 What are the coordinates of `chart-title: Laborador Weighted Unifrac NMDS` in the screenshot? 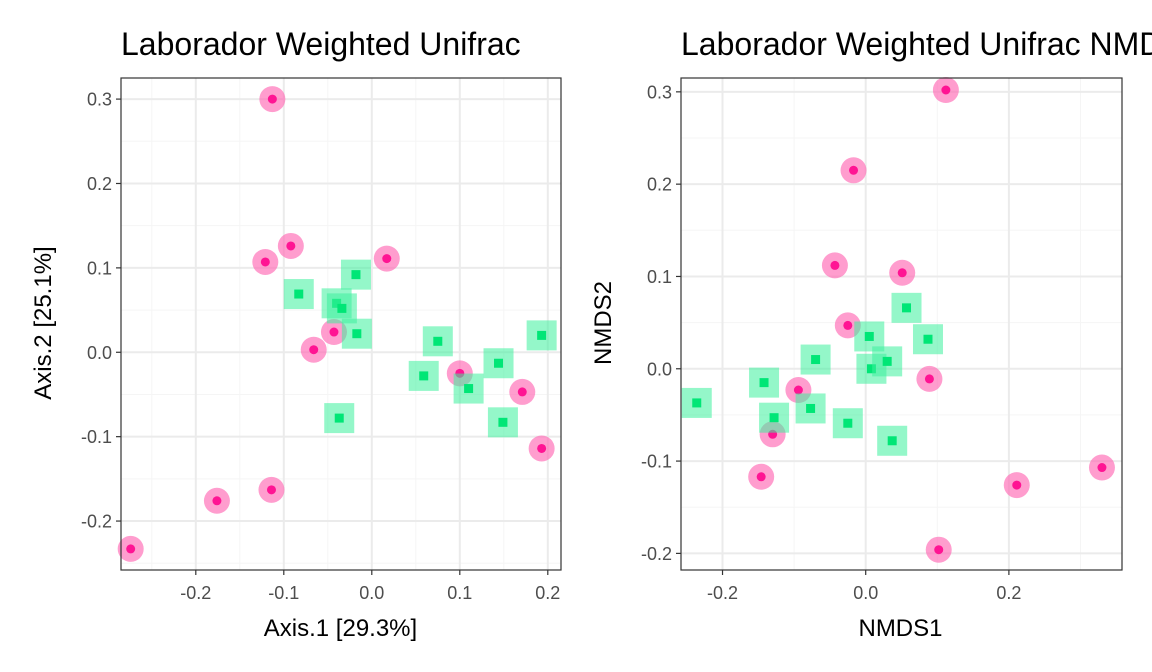 It's located at (916, 44).